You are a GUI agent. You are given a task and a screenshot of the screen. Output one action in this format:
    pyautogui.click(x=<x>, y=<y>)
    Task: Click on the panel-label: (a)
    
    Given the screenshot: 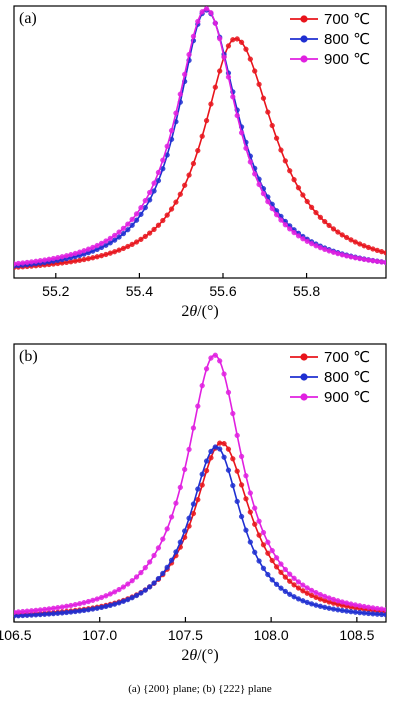 What is the action you would take?
    pyautogui.click(x=28, y=18)
    